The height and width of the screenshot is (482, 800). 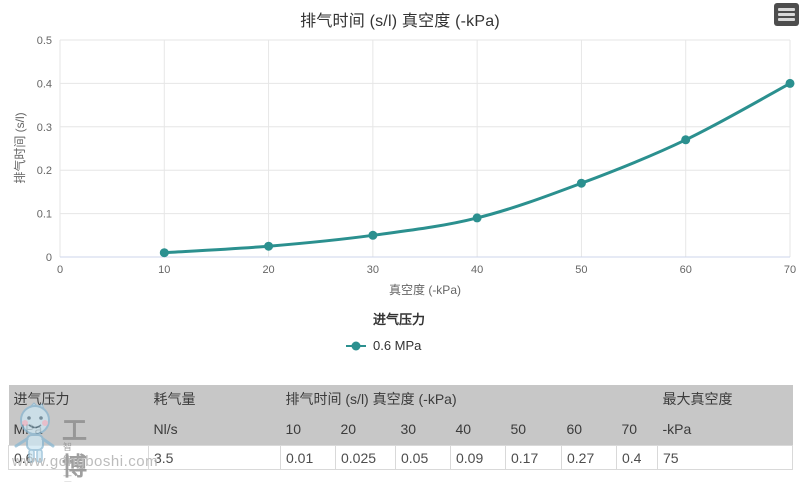 I want to click on x-axis-title: 真空度 (-kPa), so click(x=425, y=289).